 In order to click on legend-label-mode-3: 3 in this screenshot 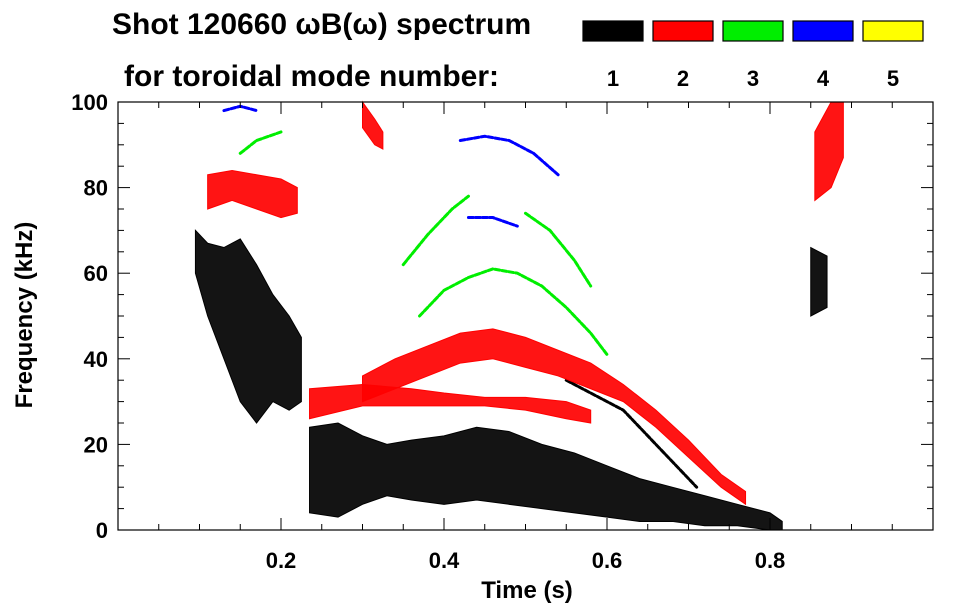, I will do `click(753, 78)`.